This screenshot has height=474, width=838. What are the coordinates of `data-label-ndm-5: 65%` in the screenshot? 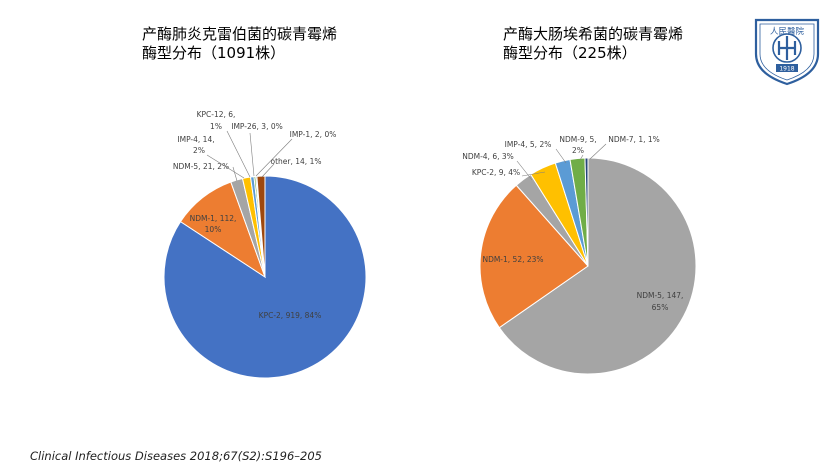 It's located at (660, 307).